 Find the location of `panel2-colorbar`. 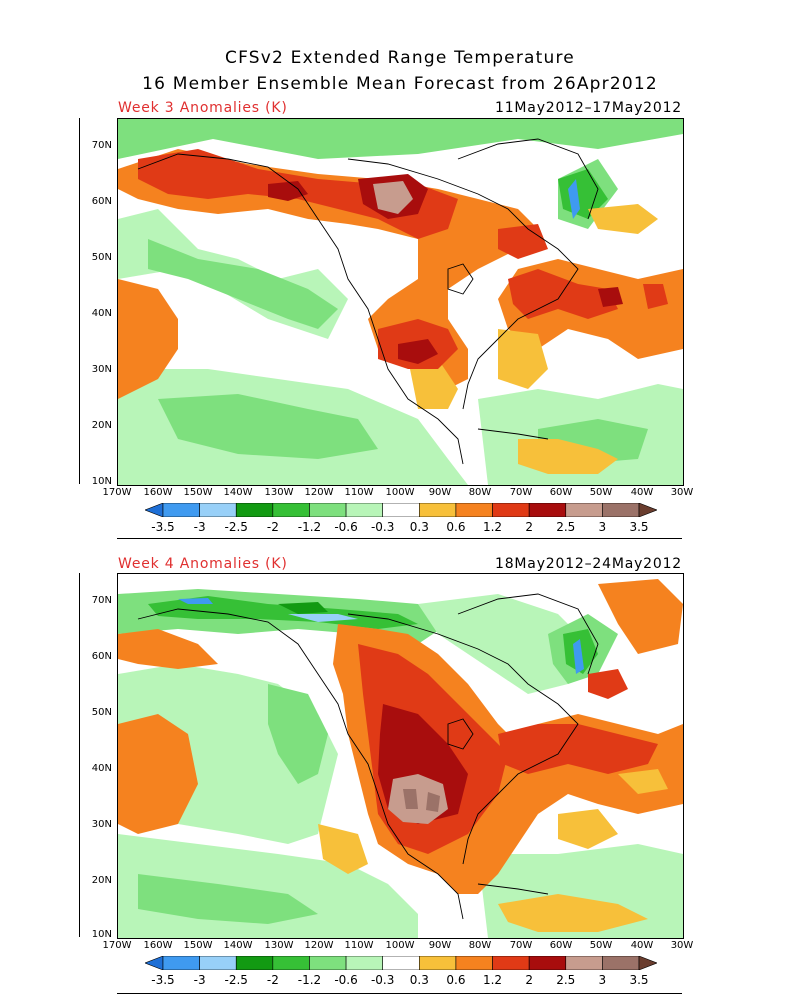

panel2-colorbar is located at coordinates (401, 963).